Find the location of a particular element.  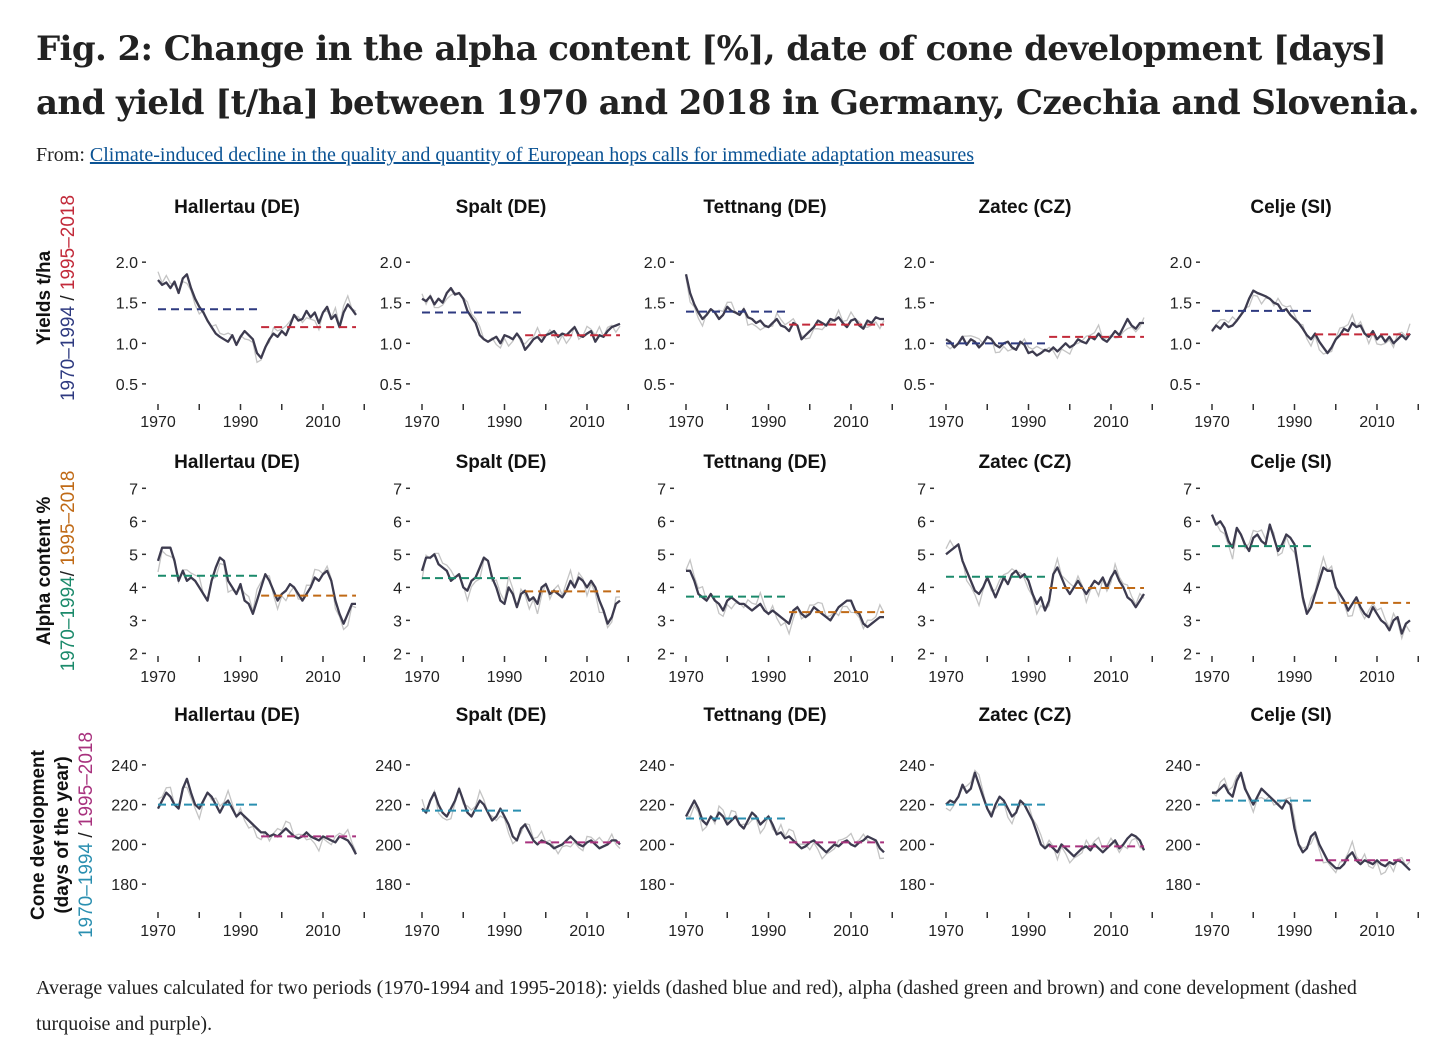

panel-alpha-2: Spalt (DE) 2 3 4 5 6 7 1970 1990 2010 is located at coordinates (511, 569).